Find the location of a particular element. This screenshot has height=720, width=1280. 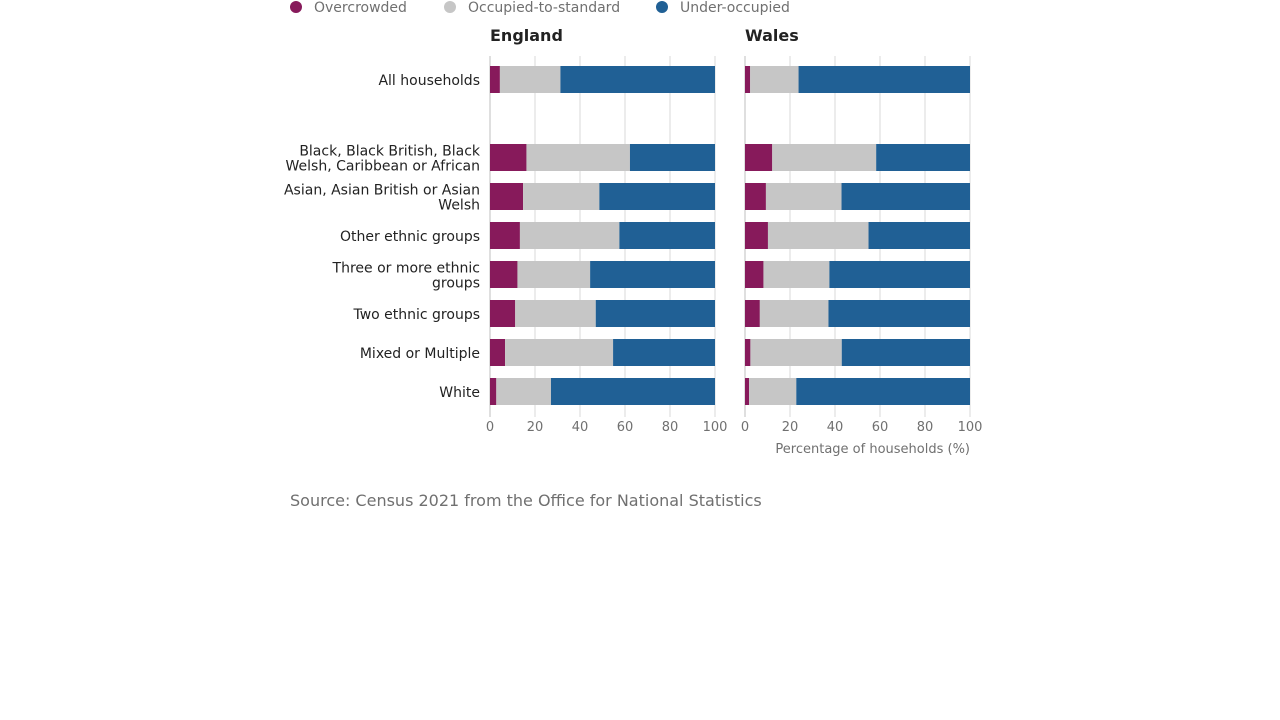

category-label: Two ethnic groups is located at coordinates (416, 315).